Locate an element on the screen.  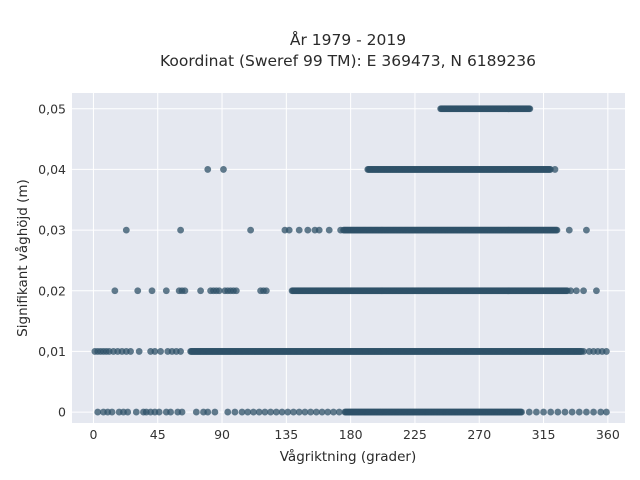
y-tick-labels: 0 0,01 0,02 0,03 0,04 0,05 is located at coordinates (52, 260).